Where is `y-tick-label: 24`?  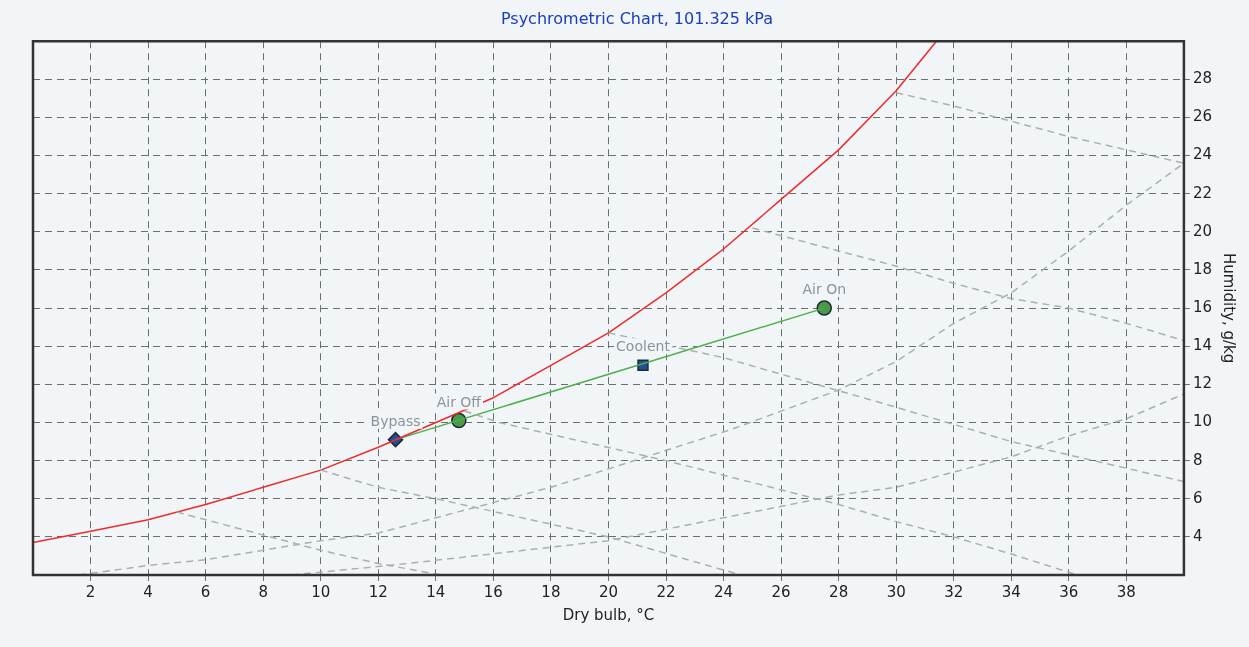
y-tick-label: 24 is located at coordinates (1202, 154).